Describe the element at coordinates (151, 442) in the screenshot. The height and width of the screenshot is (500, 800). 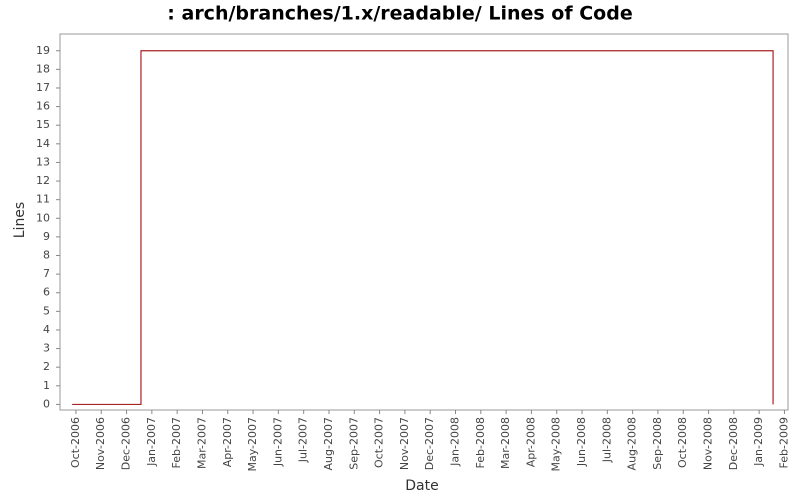
I see `x-tick-label: Jan-2007` at that location.